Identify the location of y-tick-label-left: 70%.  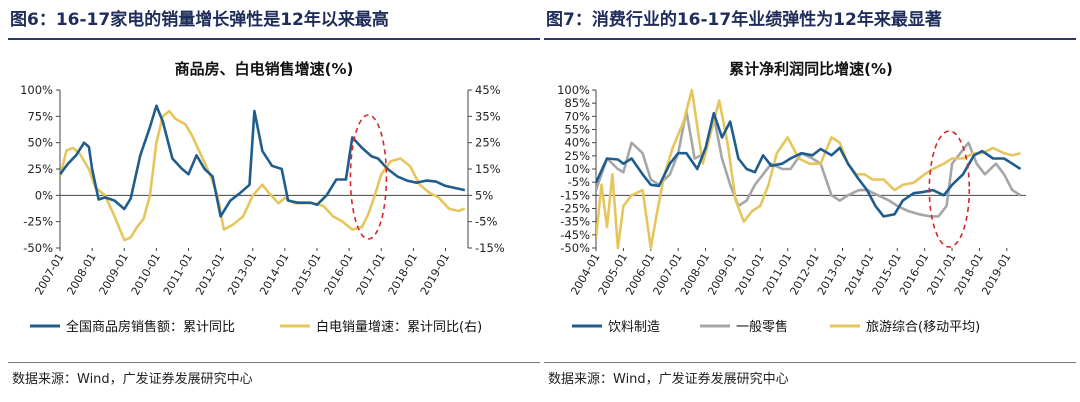
(577, 116).